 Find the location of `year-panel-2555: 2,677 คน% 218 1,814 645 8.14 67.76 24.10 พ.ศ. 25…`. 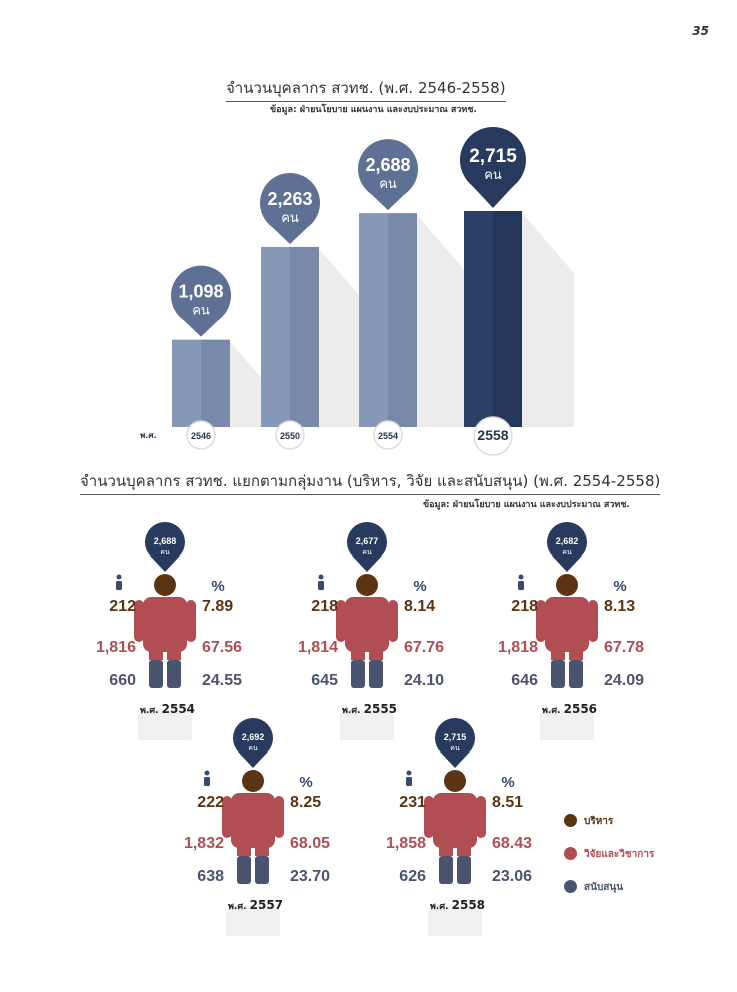

year-panel-2555: 2,677 คน% 218 1,814 645 8.14 67.76 24.10 พ.ศ. 25… is located at coordinates (375, 630).